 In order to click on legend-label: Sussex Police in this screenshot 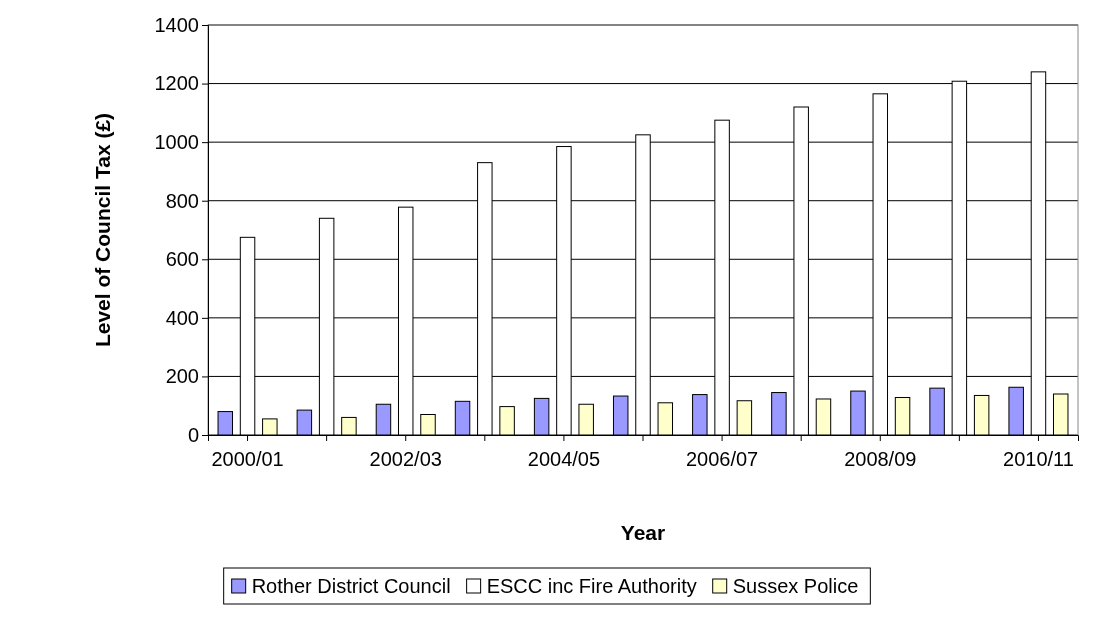, I will do `click(795, 586)`.